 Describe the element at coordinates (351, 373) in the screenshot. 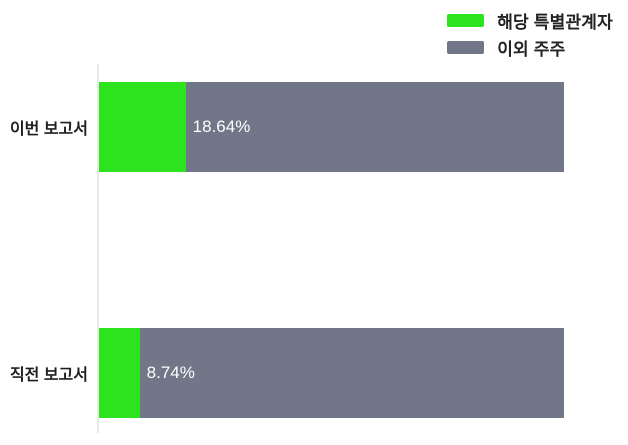

I see `bar-segment-other-shareholders: 8.74%` at that location.